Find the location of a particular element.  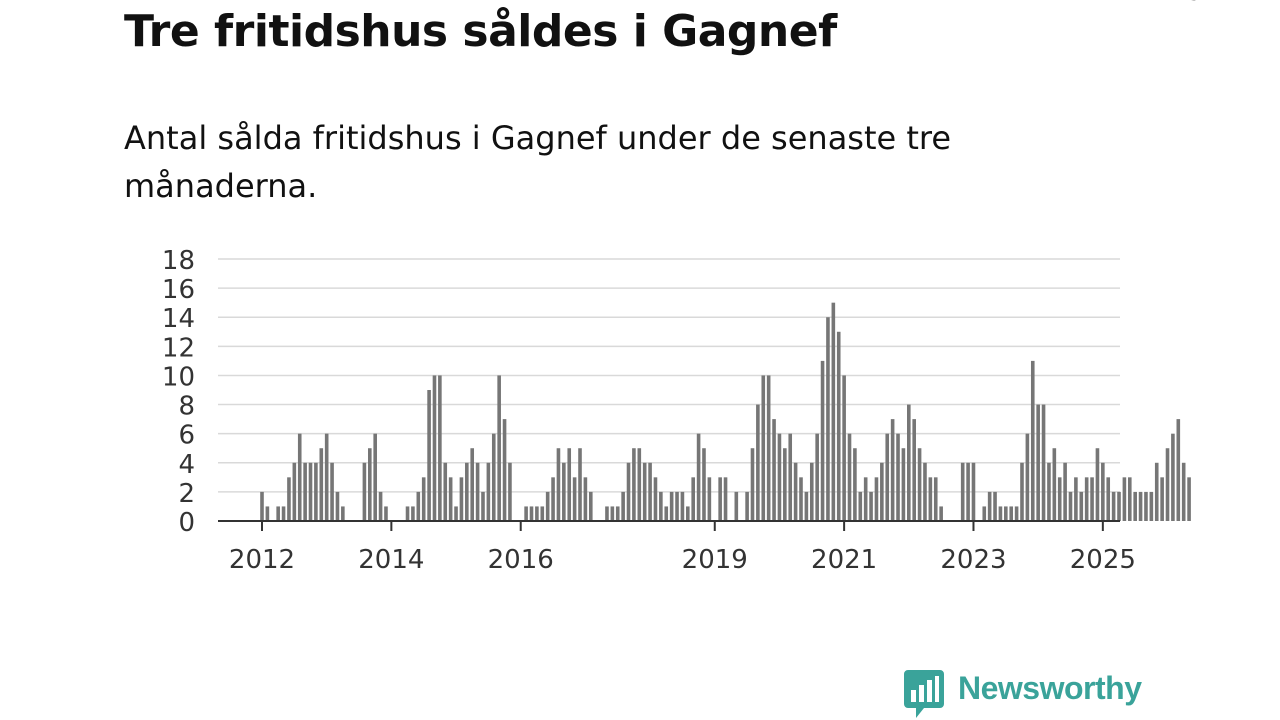

y-tick-label: 18 is located at coordinates (178, 261).